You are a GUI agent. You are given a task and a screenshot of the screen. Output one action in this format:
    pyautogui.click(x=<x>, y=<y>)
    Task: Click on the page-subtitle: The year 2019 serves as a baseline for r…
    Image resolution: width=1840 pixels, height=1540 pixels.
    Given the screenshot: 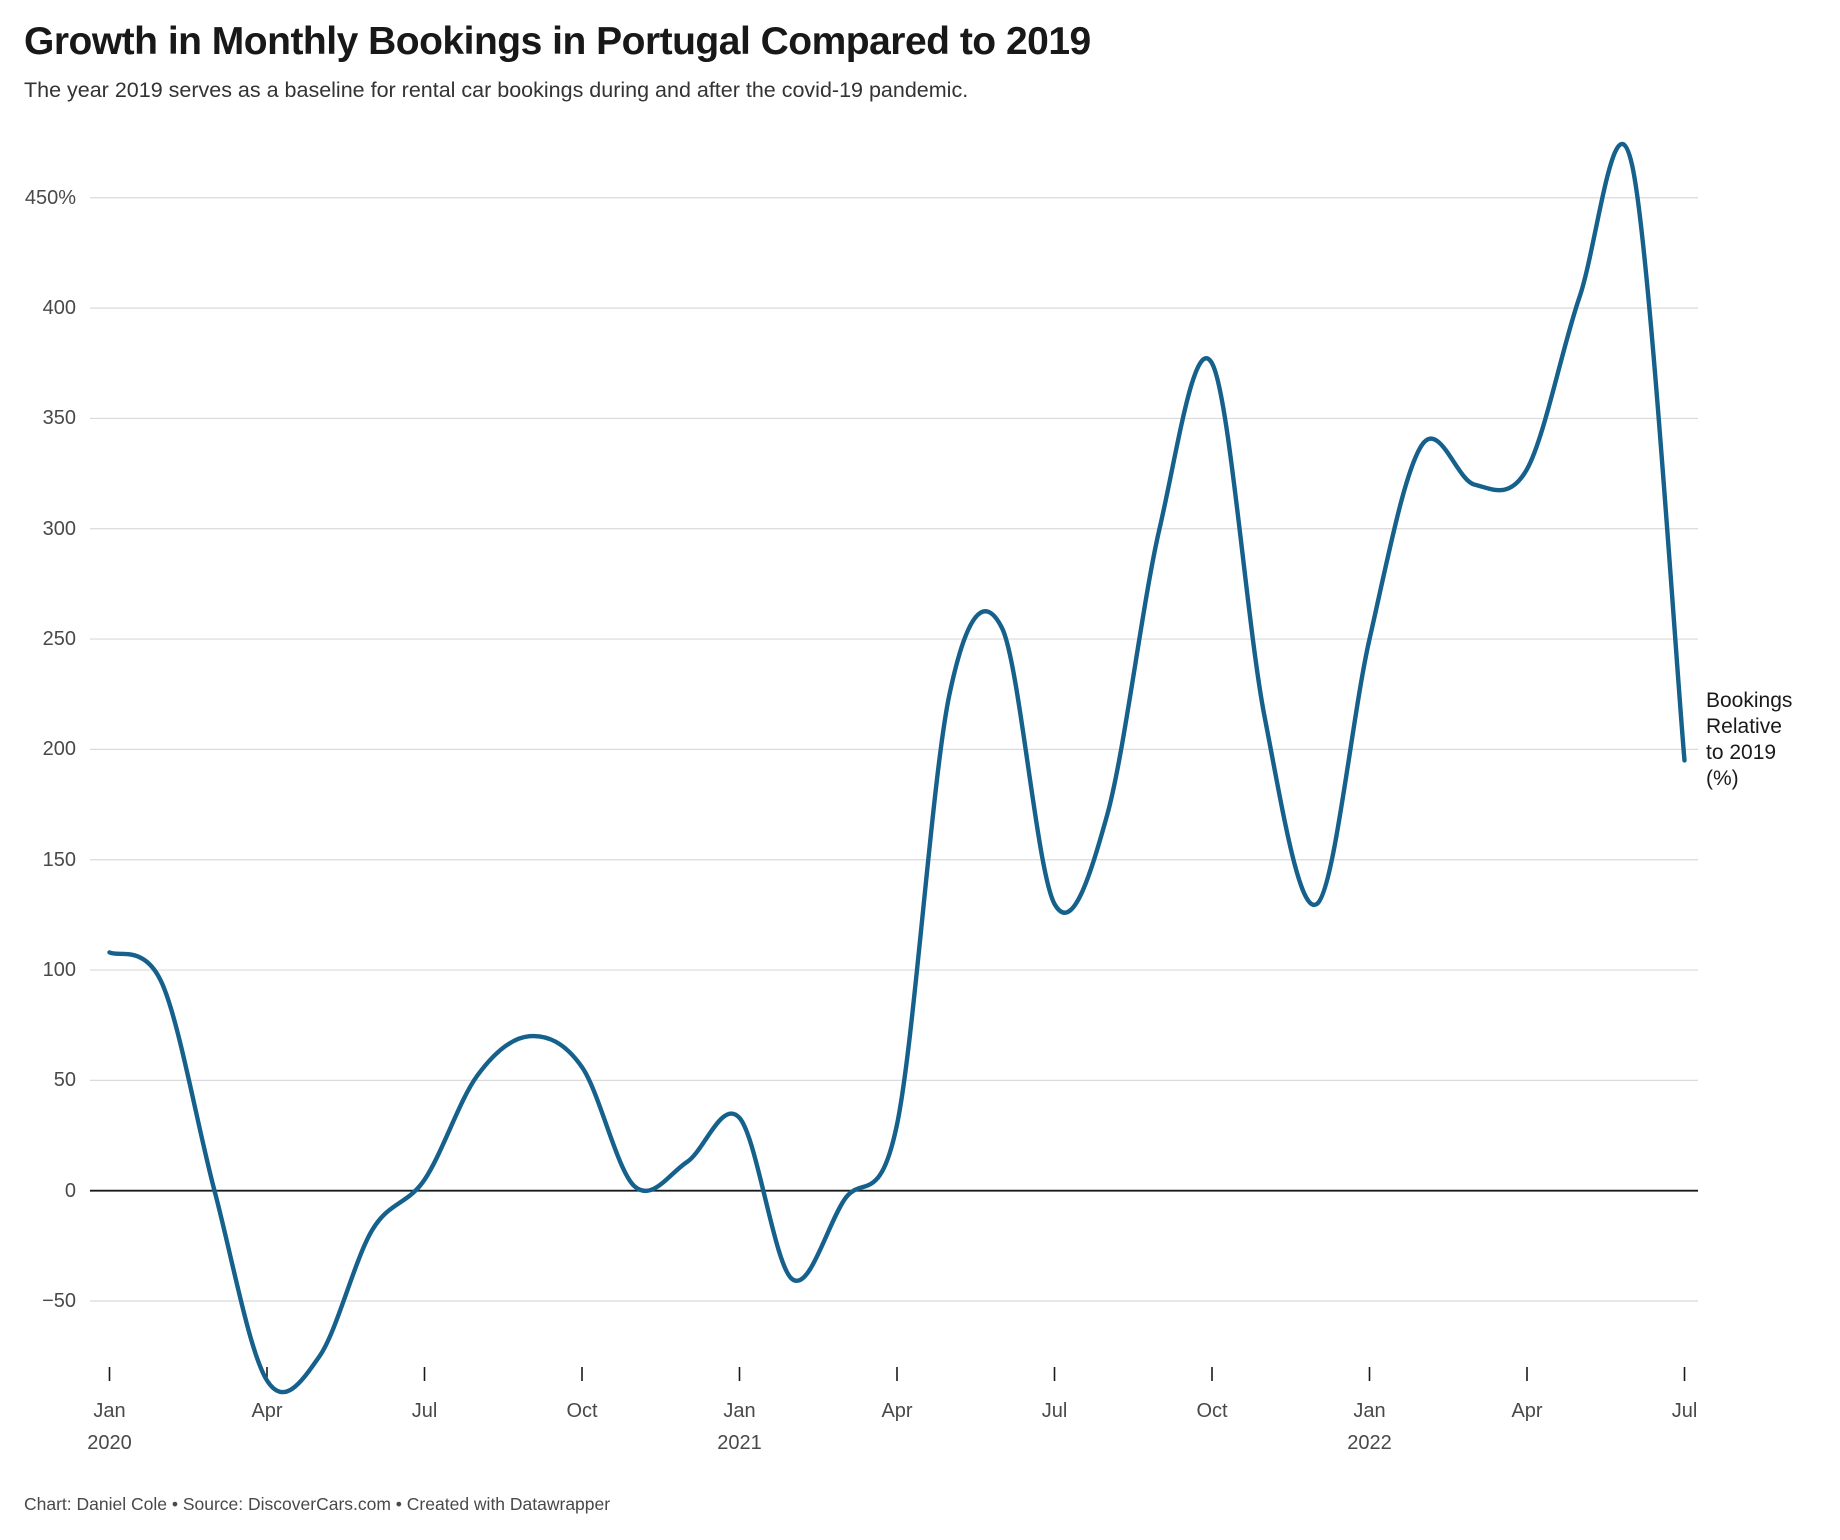 What is the action you would take?
    pyautogui.click(x=496, y=90)
    